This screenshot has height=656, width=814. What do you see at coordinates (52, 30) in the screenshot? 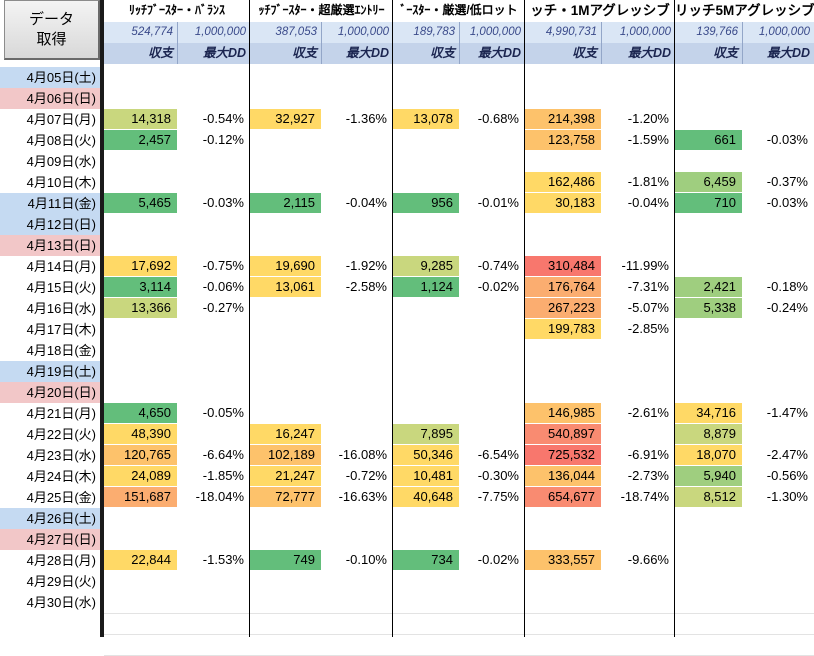
I see `fetch-data-button: データ 取得` at bounding box center [52, 30].